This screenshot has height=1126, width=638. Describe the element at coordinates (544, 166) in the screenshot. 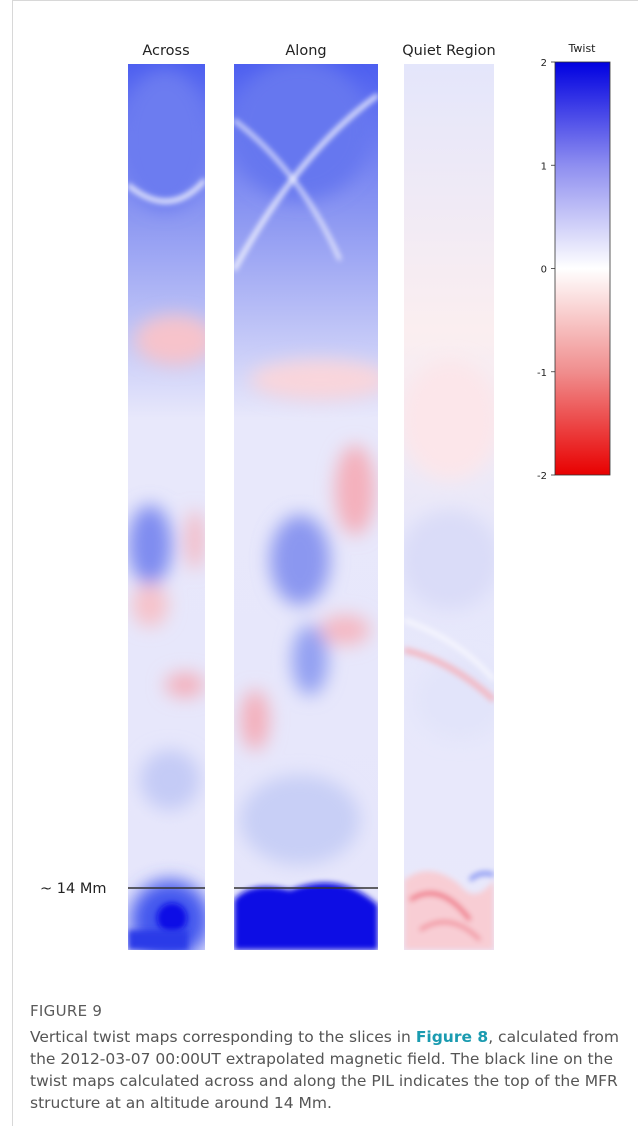

I see `colorbar-tick-label: 1` at that location.